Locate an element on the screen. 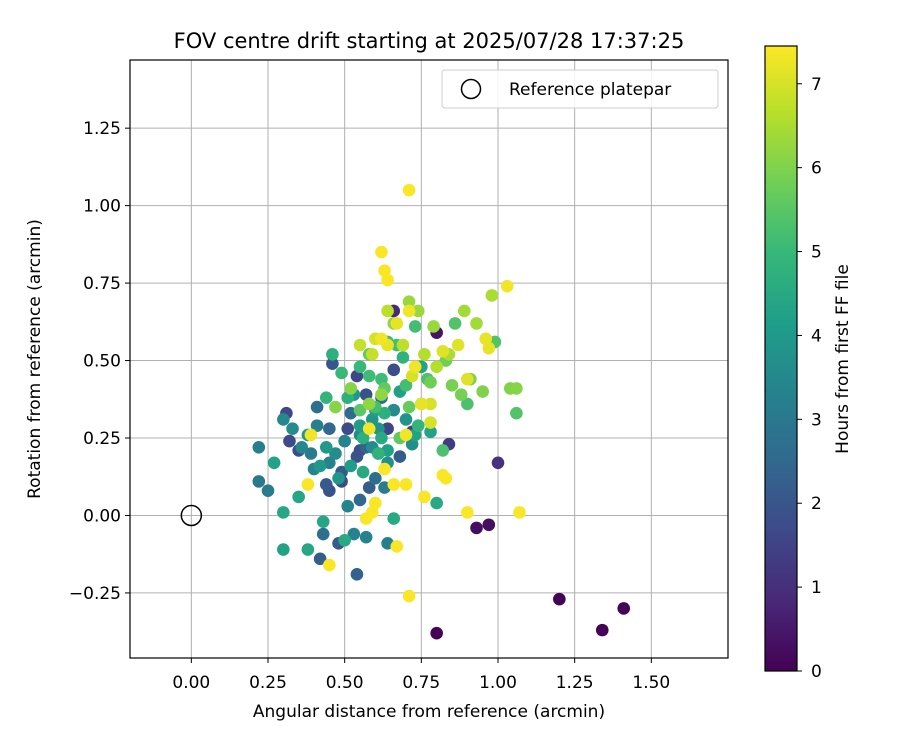 This screenshot has width=900, height=750. x-axis-ticks: 0.00 0.25 0.50 0.75 1.00 1.25 1.50 is located at coordinates (421, 675).